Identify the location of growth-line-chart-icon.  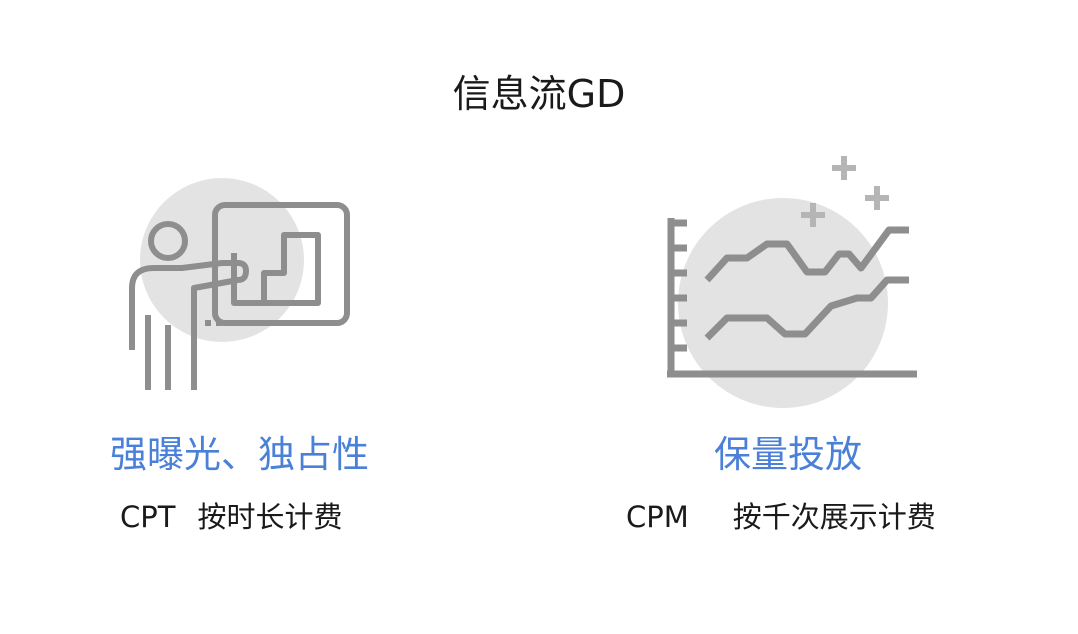
(792, 282).